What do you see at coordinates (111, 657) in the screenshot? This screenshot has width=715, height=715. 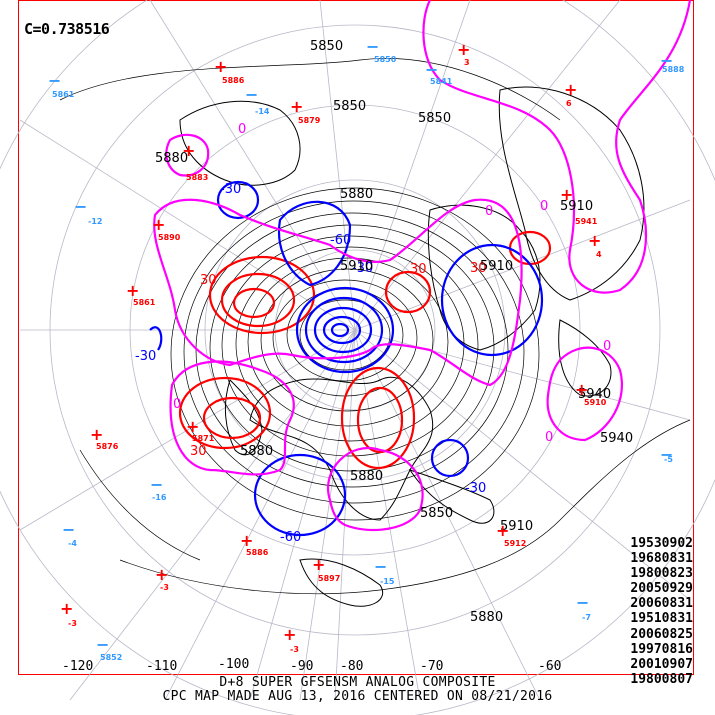 I see `svg-text: 5852` at bounding box center [111, 657].